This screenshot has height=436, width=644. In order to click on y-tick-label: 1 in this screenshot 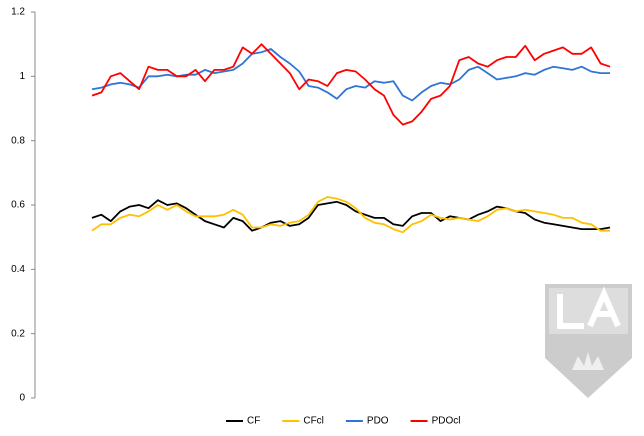, I will do `click(22, 76)`.